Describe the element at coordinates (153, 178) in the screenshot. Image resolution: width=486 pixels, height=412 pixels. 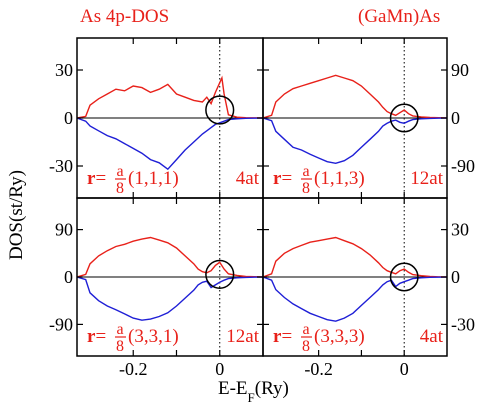
I see `r-vector-coords: (1,1,1)` at that location.